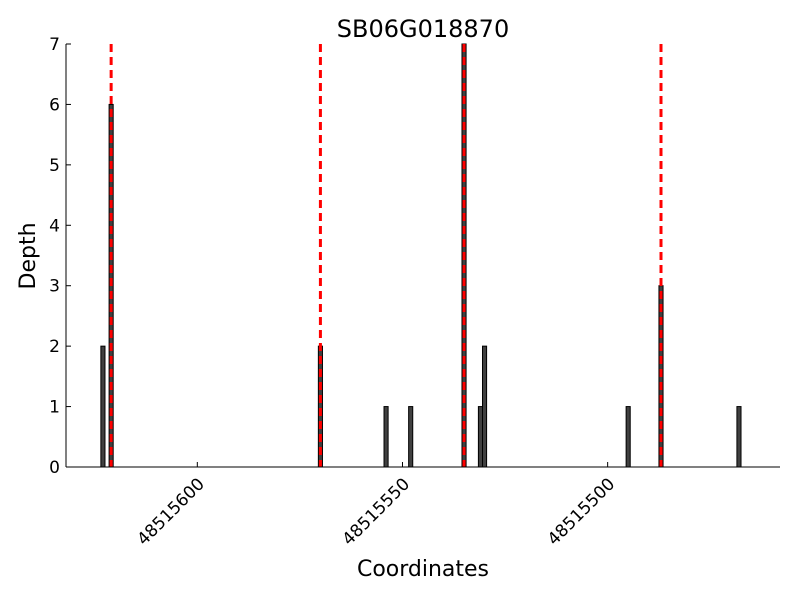 The height and width of the screenshot is (604, 800). Describe the element at coordinates (54, 408) in the screenshot. I see `y-tick-label: 1` at that location.